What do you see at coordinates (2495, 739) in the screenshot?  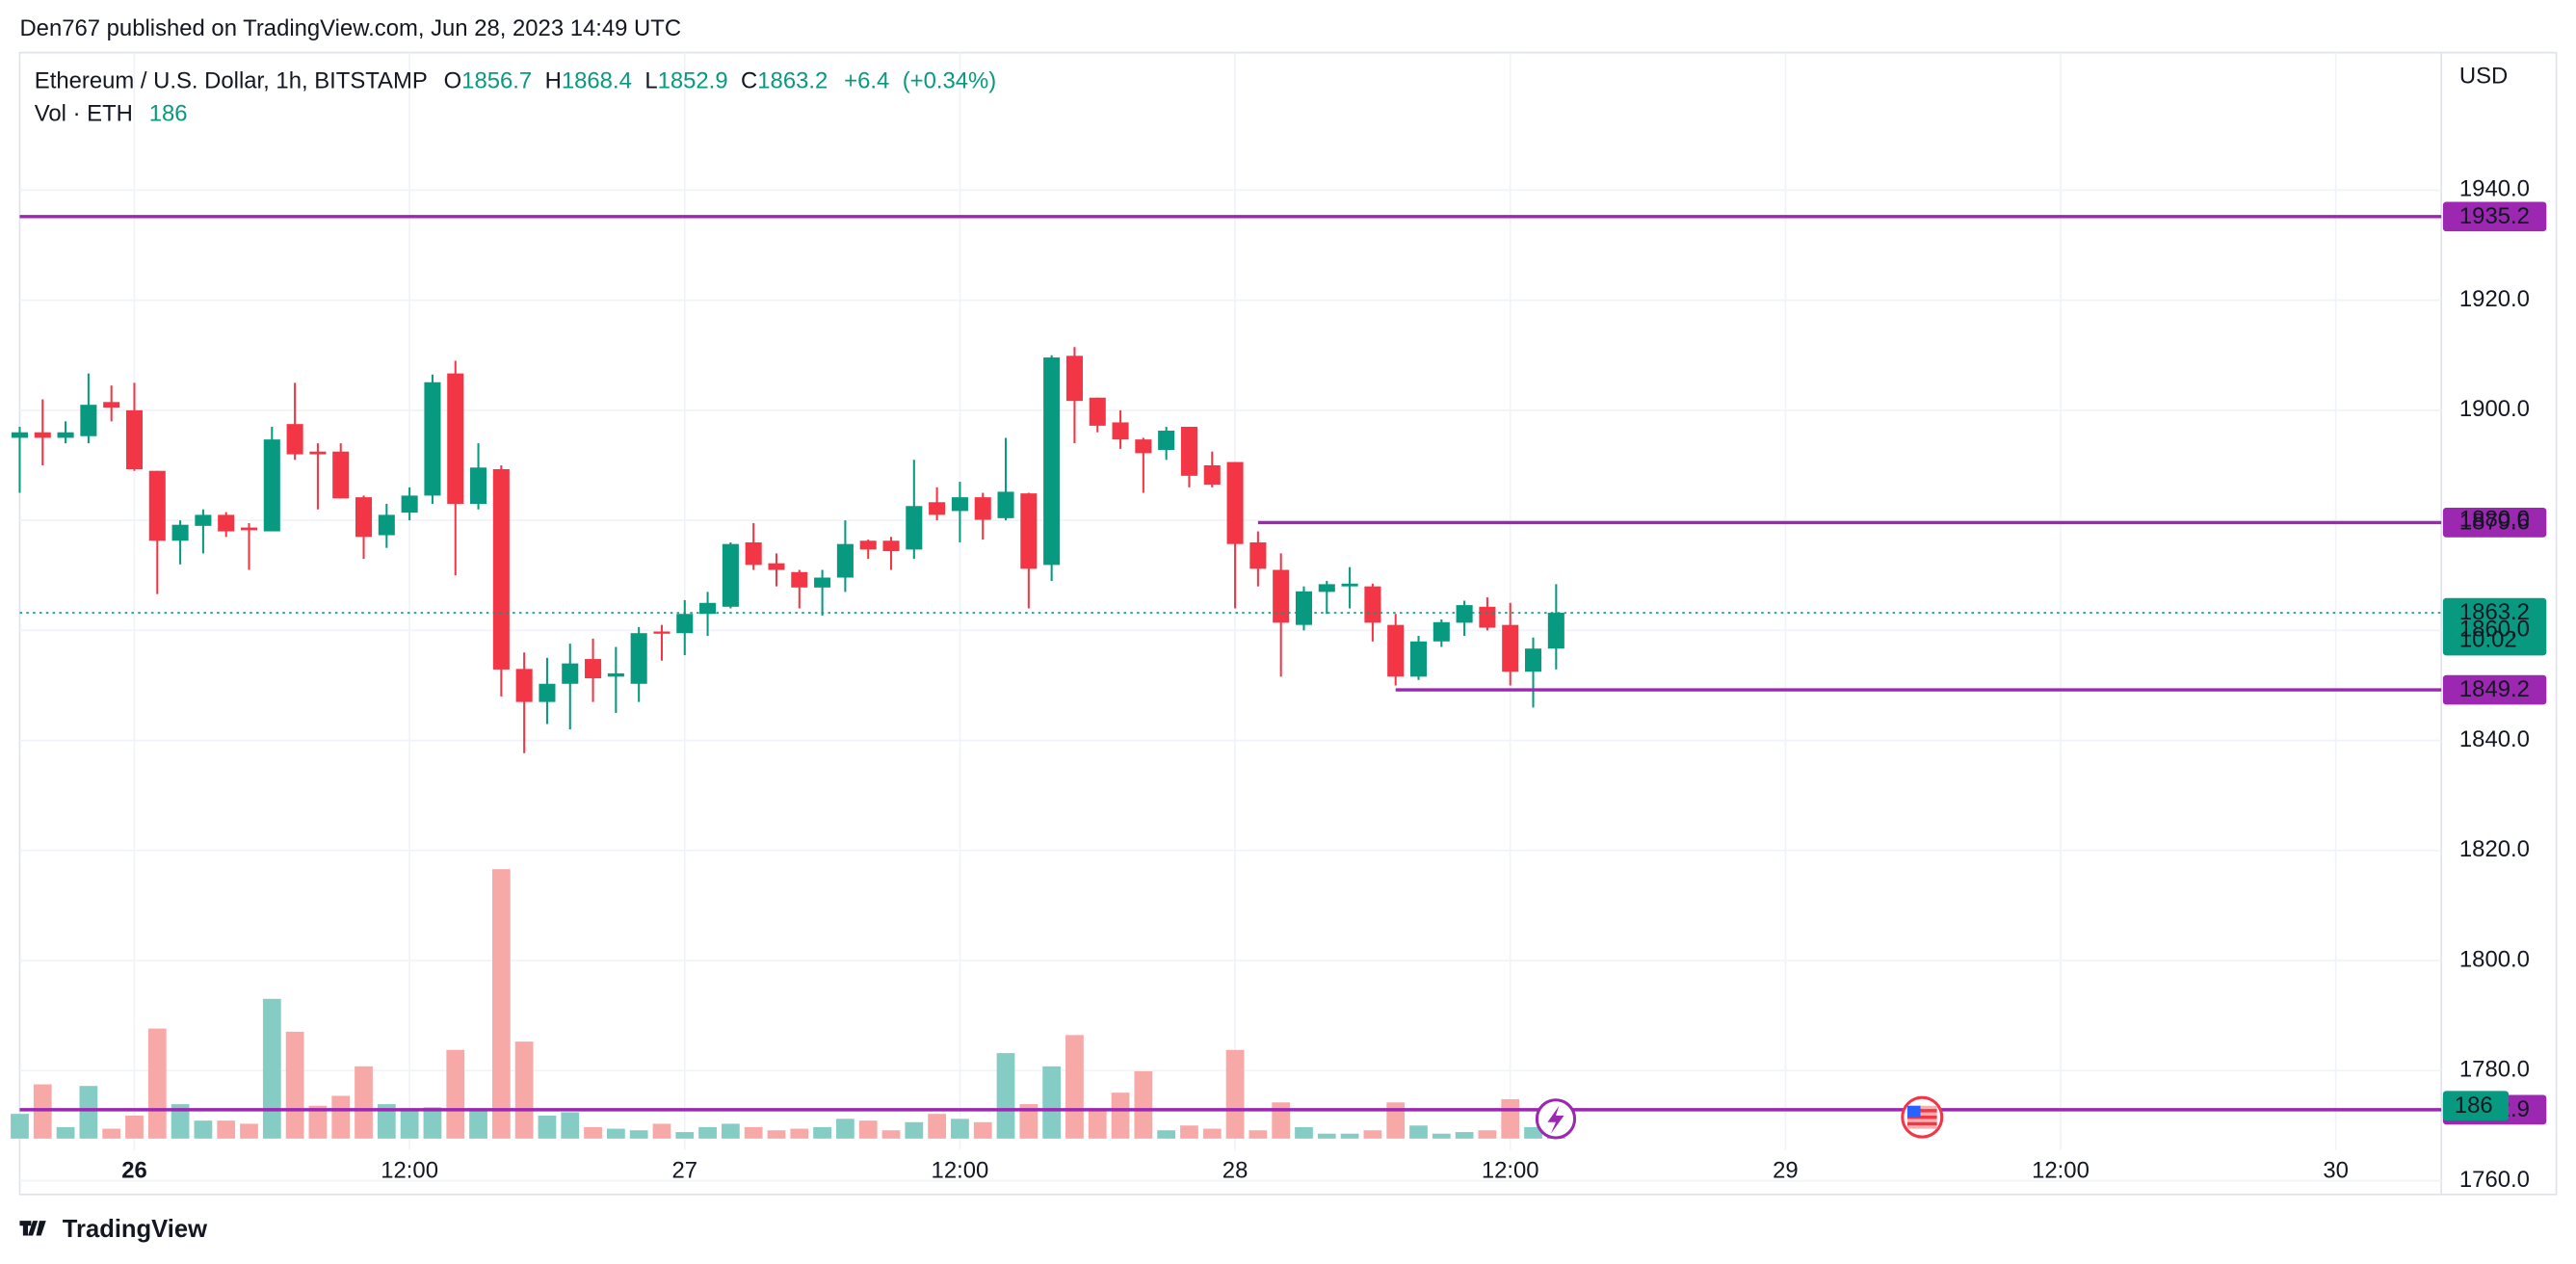 I see `y-tick-label: 1840.0` at bounding box center [2495, 739].